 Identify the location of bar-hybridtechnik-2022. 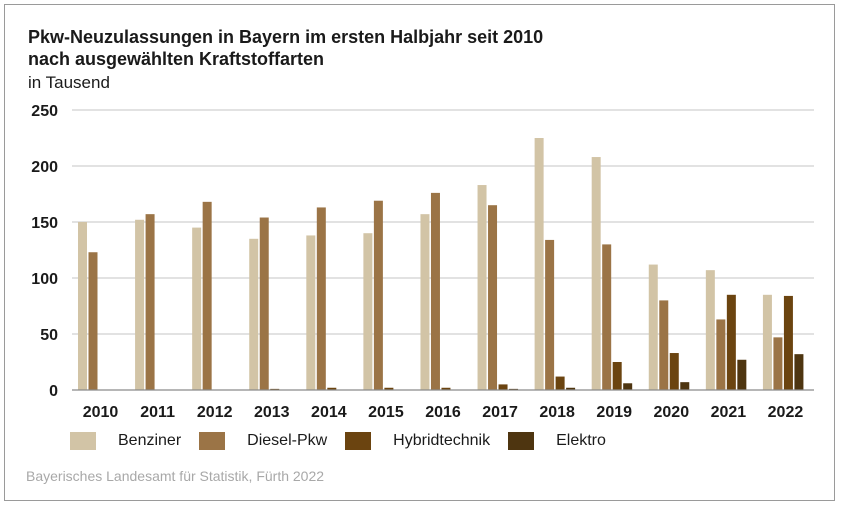
(788, 342).